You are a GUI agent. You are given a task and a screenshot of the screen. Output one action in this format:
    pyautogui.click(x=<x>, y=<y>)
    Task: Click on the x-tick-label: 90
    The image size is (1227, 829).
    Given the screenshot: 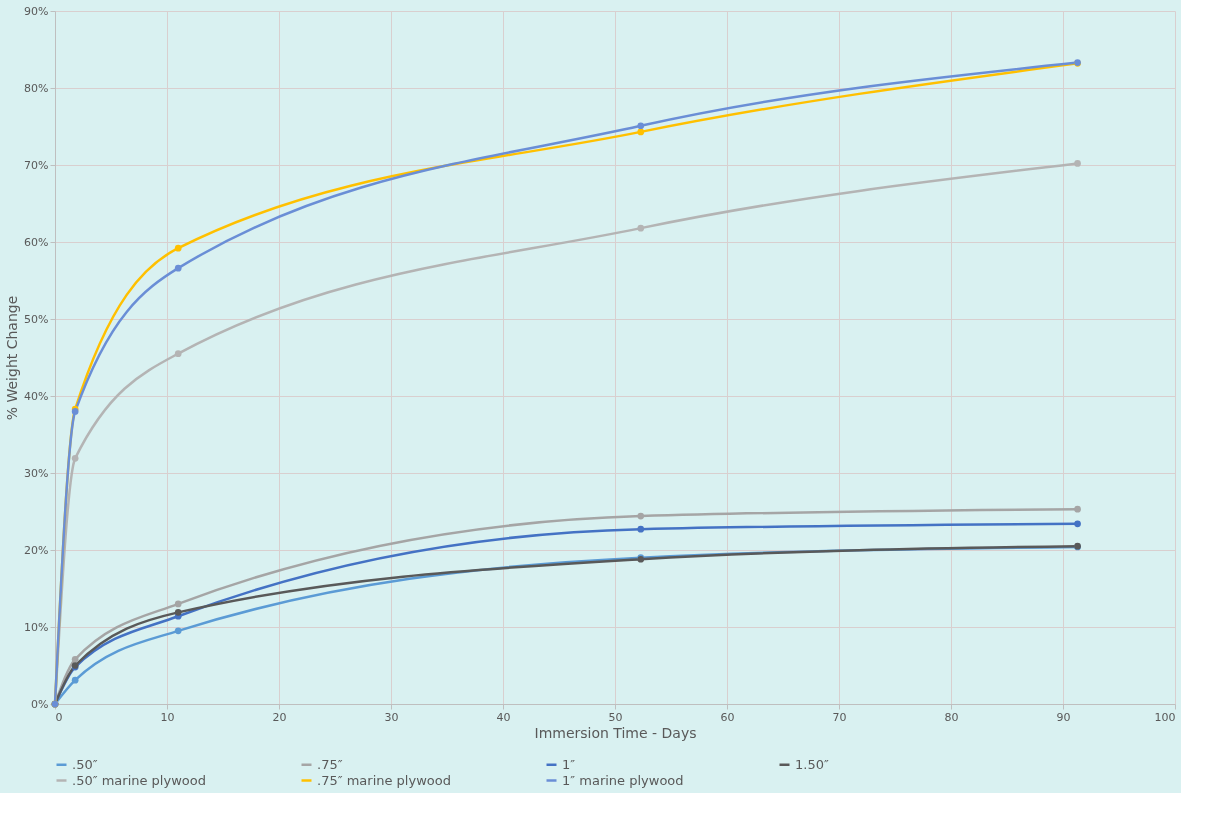 What is the action you would take?
    pyautogui.click(x=1063, y=717)
    